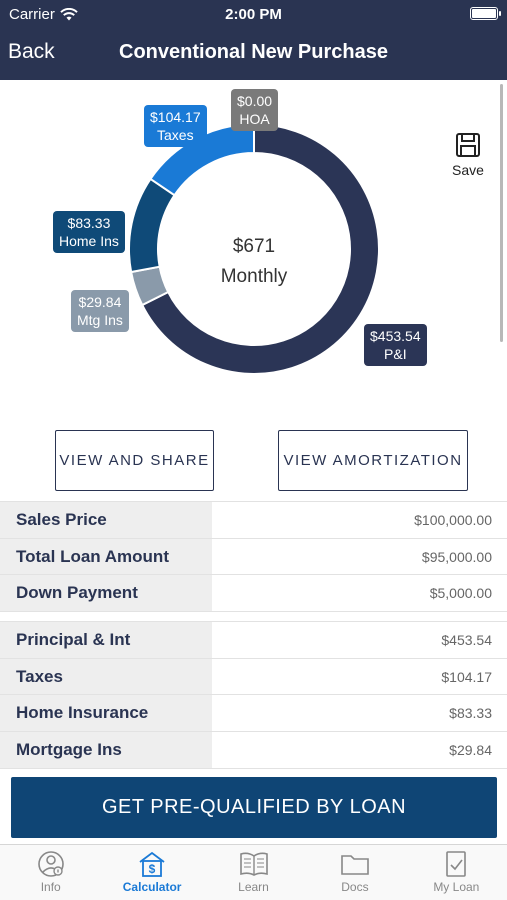 The image size is (507, 900). What do you see at coordinates (468, 170) in the screenshot?
I see `save-label: Save` at bounding box center [468, 170].